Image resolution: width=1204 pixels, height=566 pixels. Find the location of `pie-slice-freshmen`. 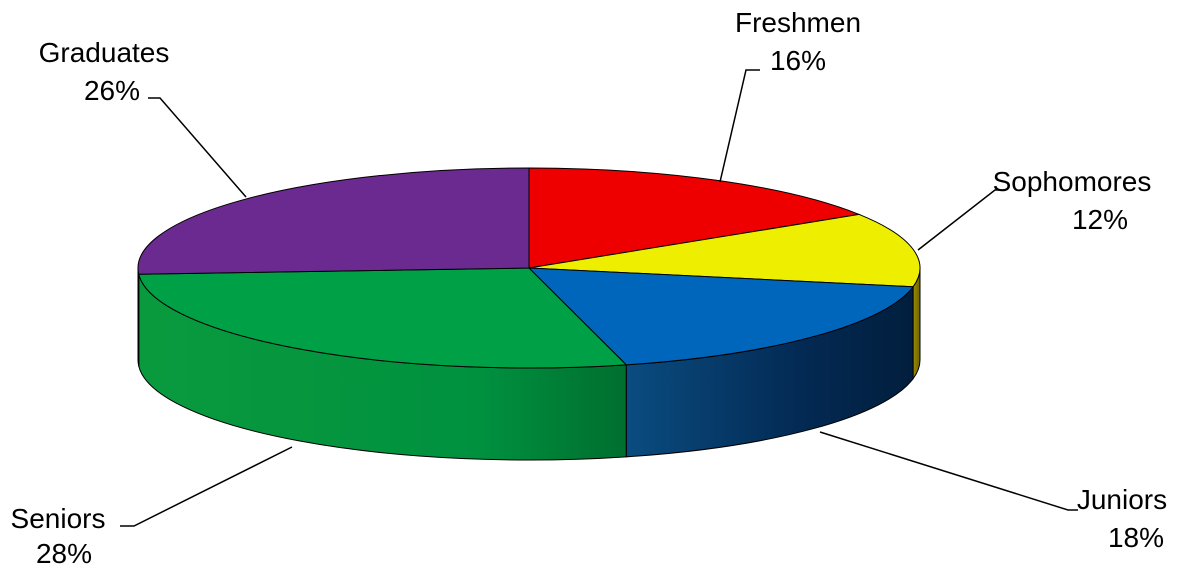

pie-slice-freshmen is located at coordinates (694, 218).